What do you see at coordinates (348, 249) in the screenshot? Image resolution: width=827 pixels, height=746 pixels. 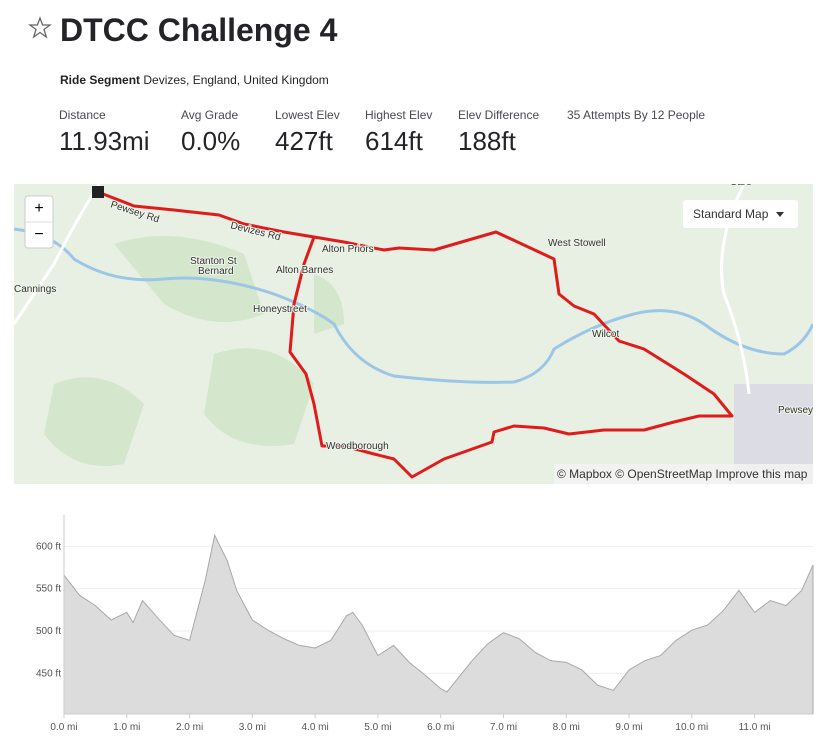 I see `place-label: Alton Priors` at bounding box center [348, 249].